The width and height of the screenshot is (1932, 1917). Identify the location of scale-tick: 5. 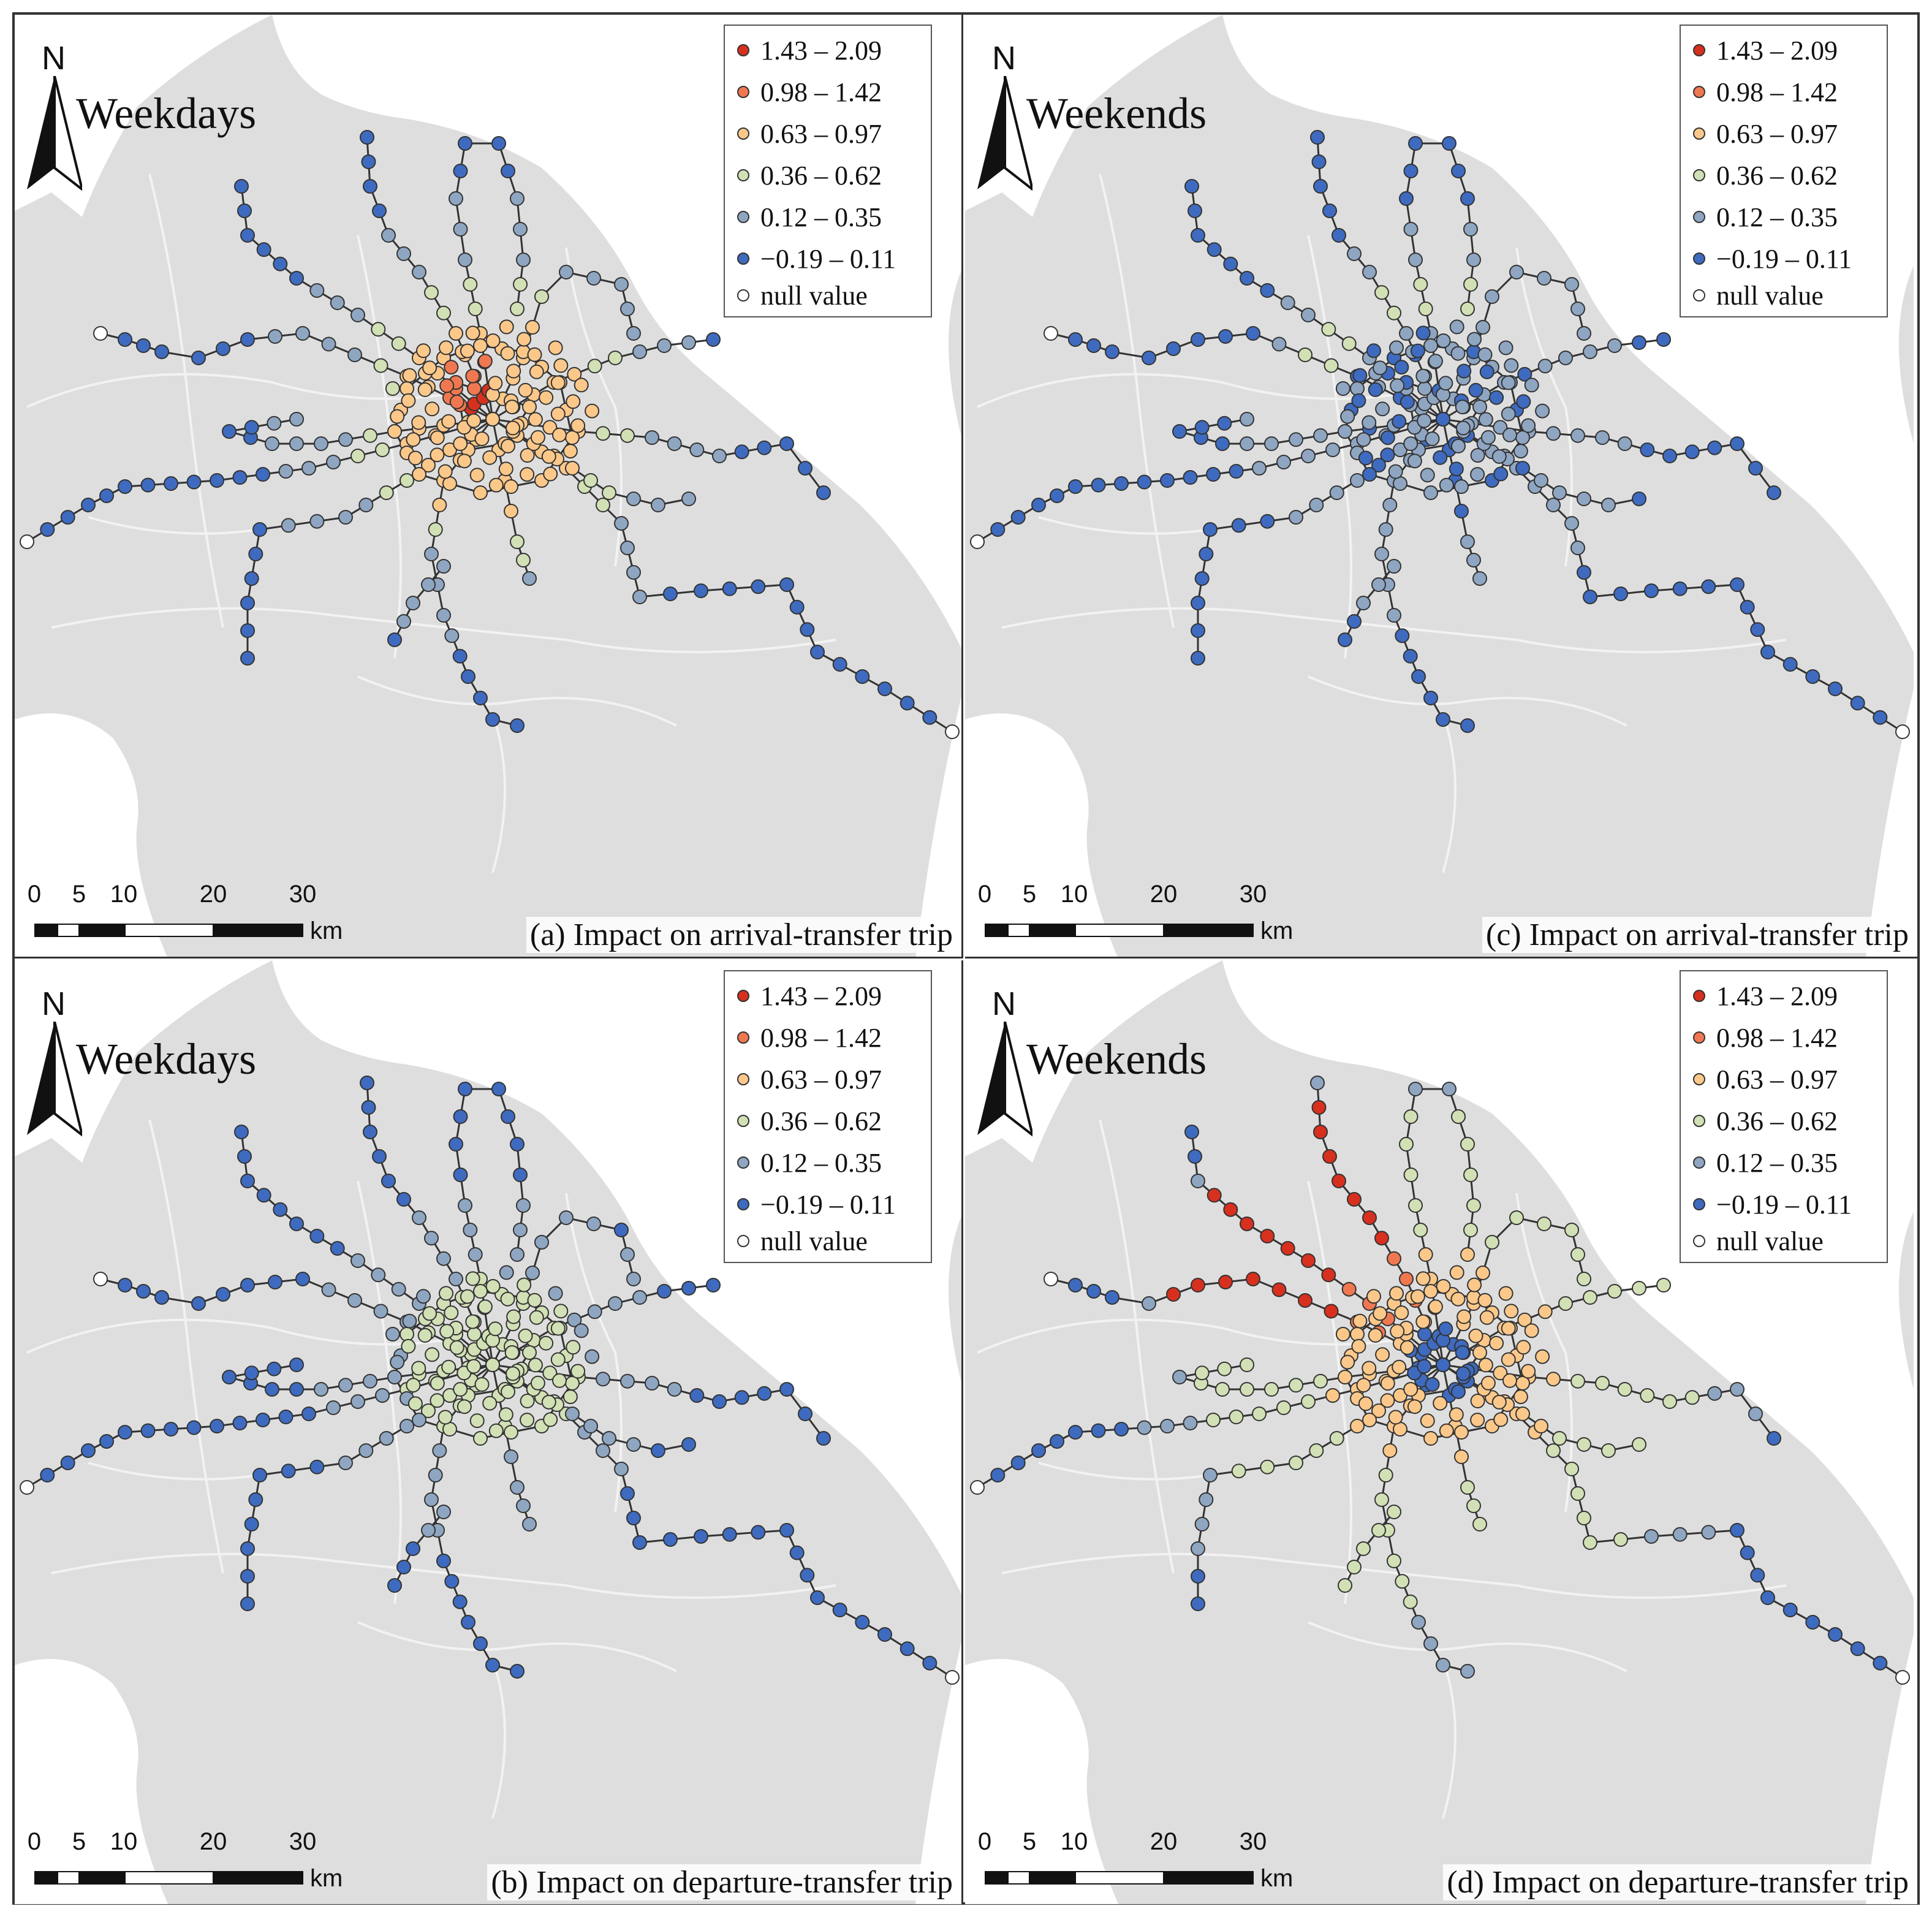
(79, 1841).